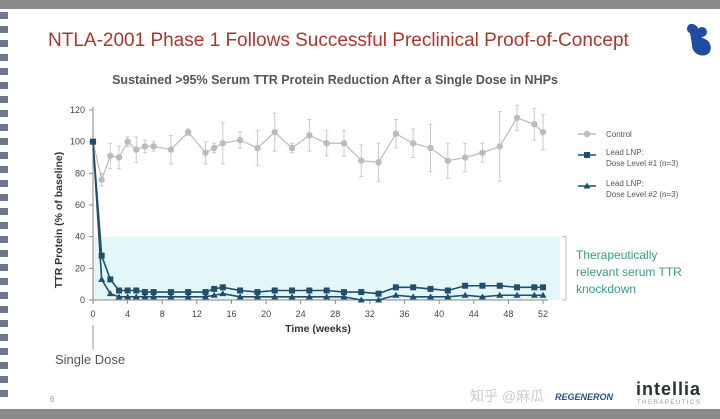 This screenshot has width=720, height=419. I want to click on y-tick-label: 20, so click(80, 268).